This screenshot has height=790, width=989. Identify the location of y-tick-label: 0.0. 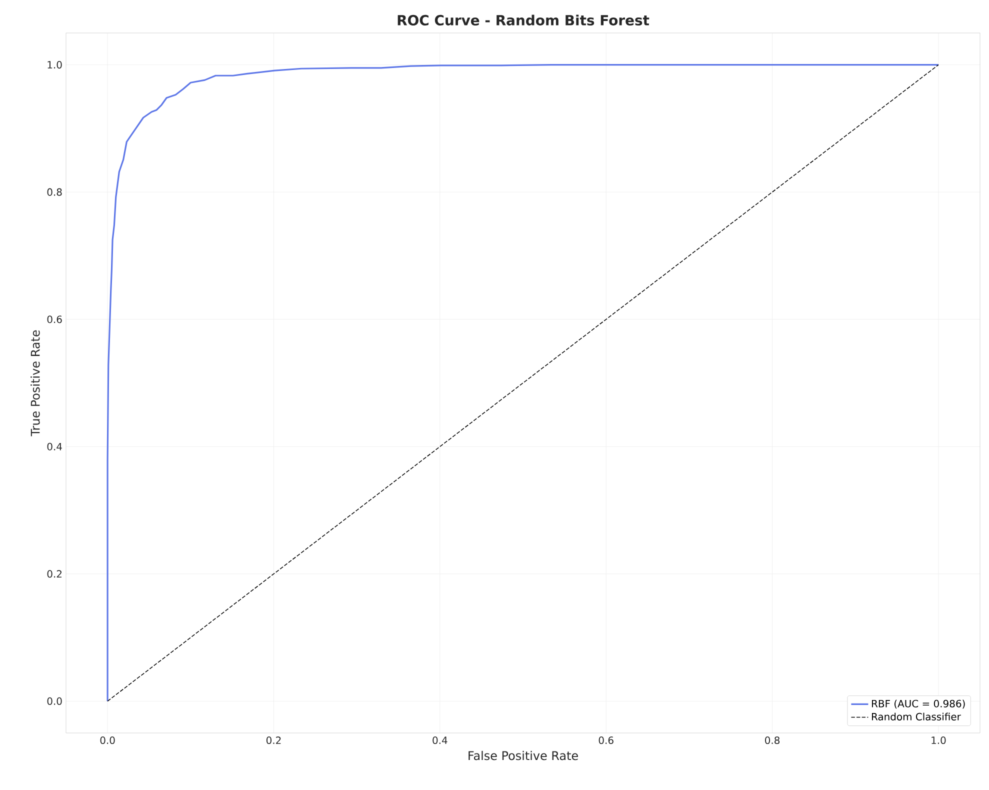
(54, 701).